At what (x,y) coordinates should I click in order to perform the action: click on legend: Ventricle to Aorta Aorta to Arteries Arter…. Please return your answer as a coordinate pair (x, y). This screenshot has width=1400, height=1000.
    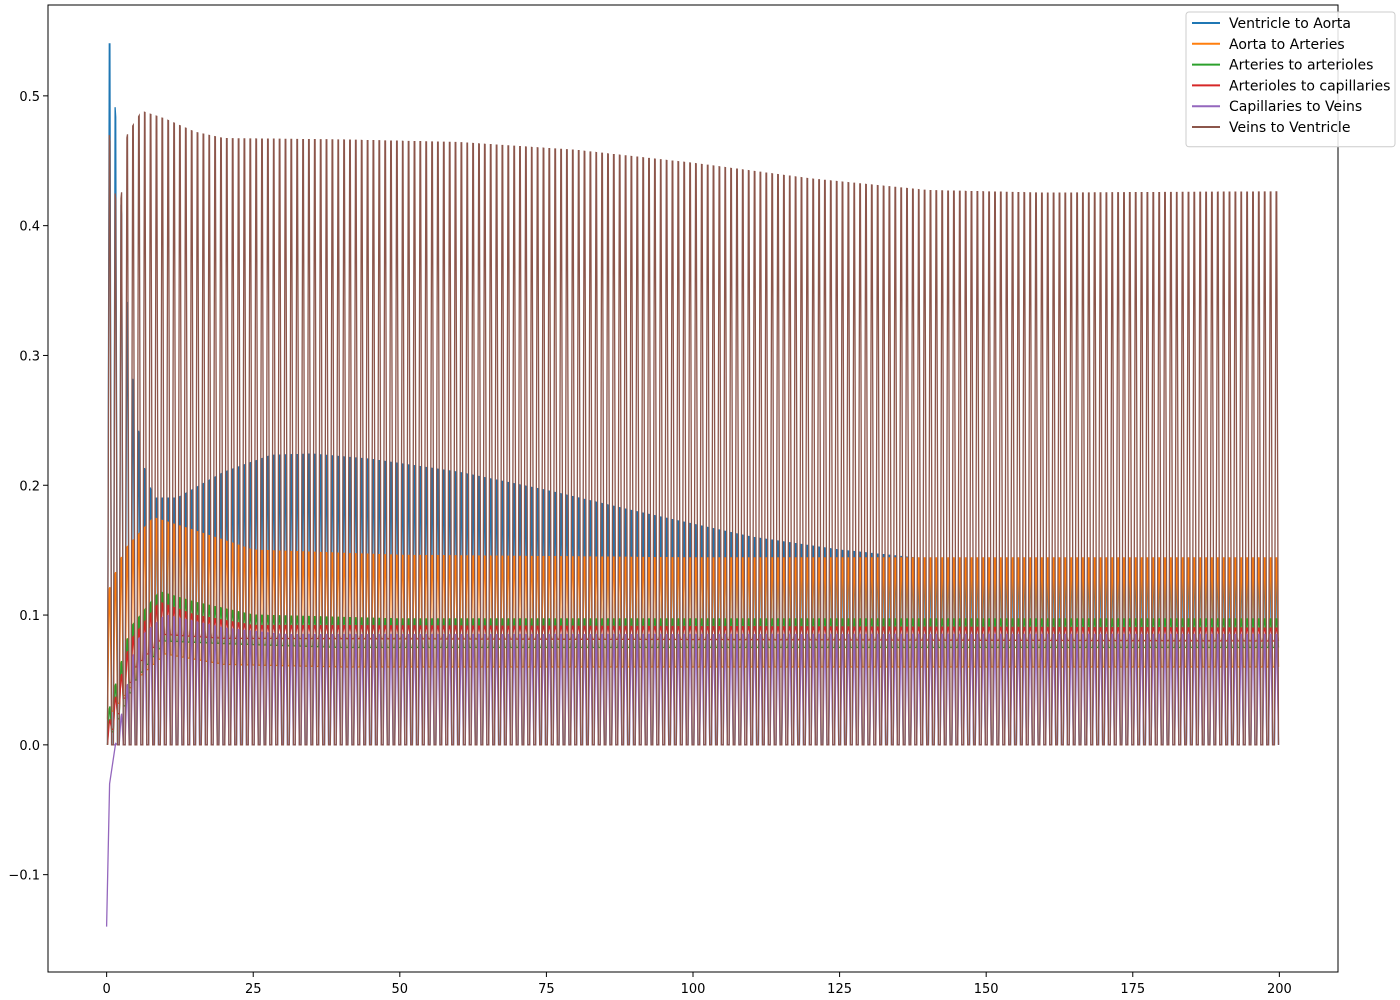
    Looking at the image, I should click on (1290, 79).